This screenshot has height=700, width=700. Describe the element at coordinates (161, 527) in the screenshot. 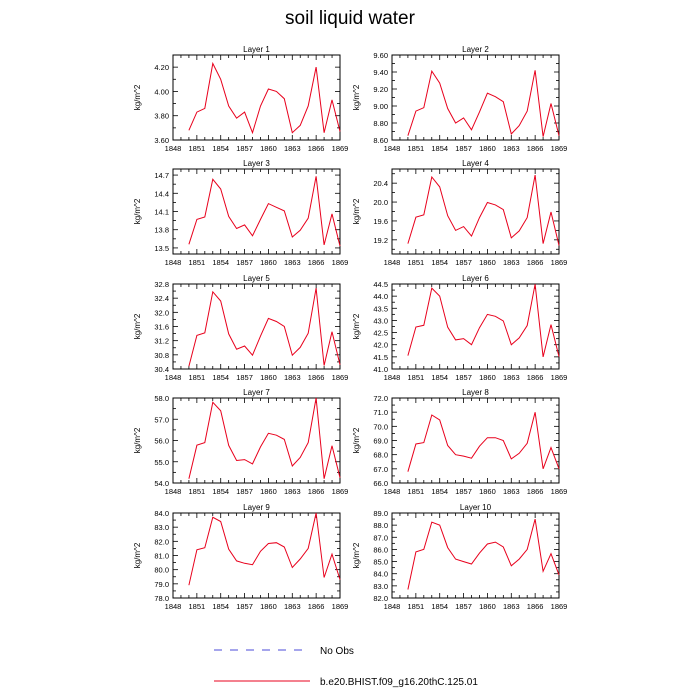

I see `y-tick-label: 83.0` at that location.